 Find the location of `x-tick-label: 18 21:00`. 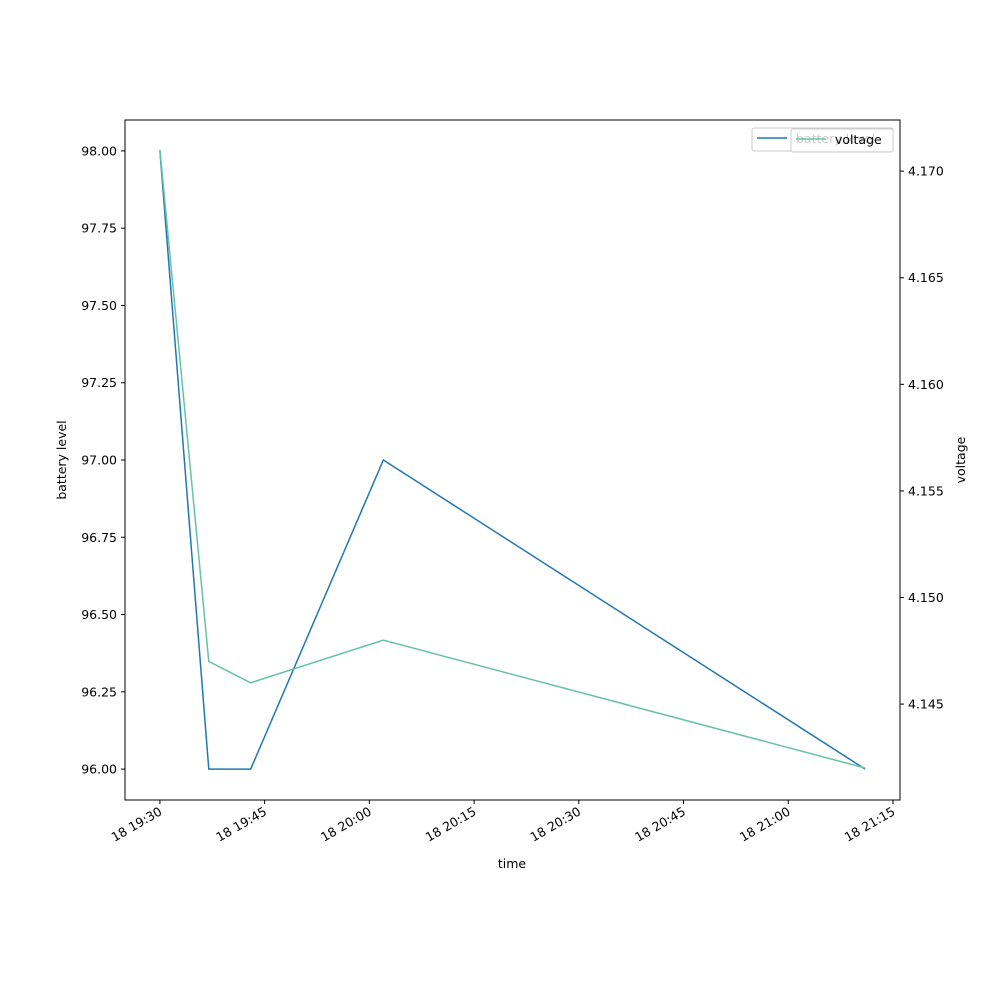

x-tick-label: 18 21:00 is located at coordinates (765, 824).